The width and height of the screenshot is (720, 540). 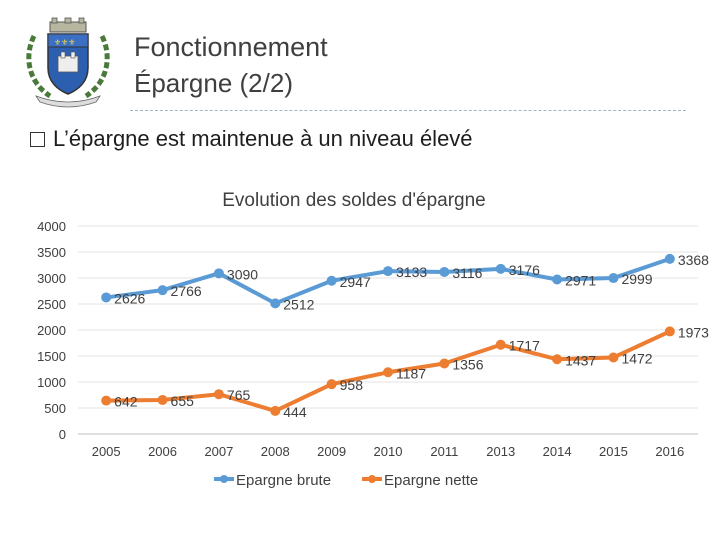 What do you see at coordinates (68, 62) in the screenshot?
I see `coat-of-arms-logo: ⚜⚜⚜` at bounding box center [68, 62].